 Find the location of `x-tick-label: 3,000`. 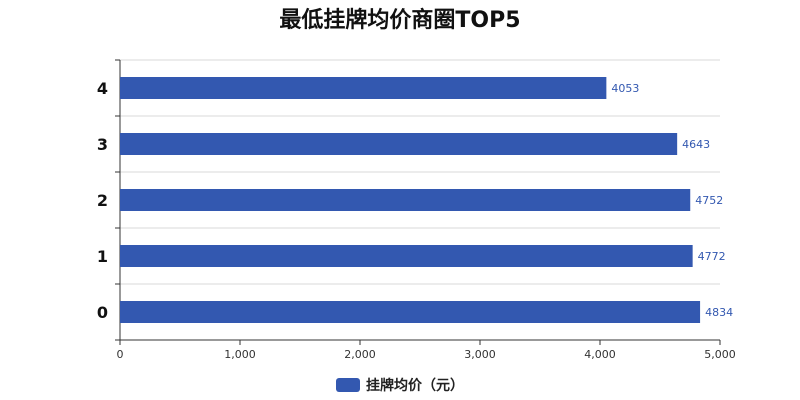

x-tick-label: 3,000 is located at coordinates (480, 354).